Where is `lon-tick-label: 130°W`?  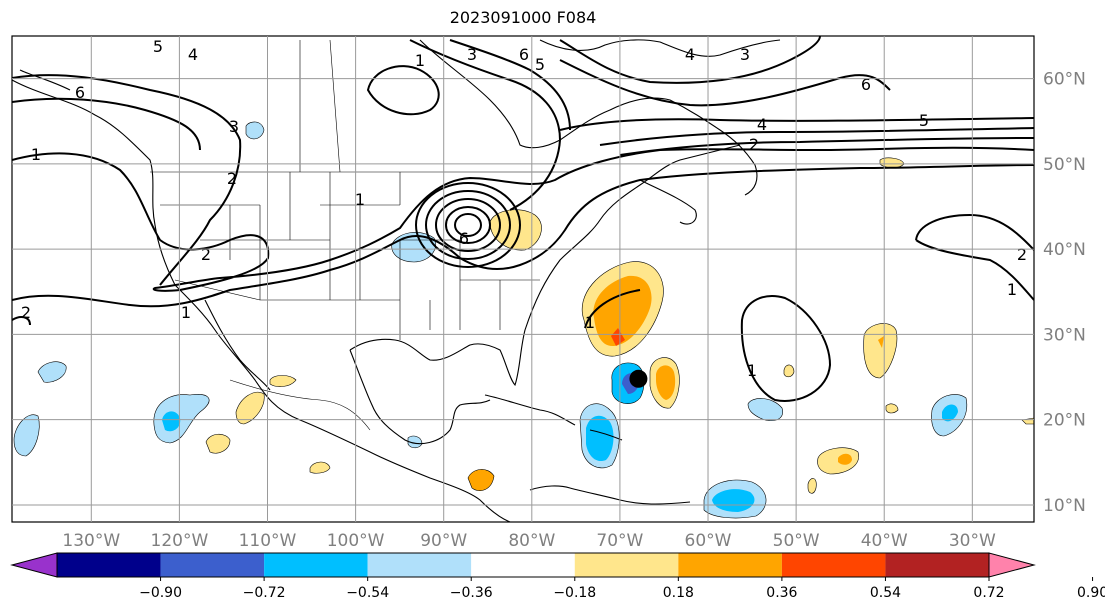
lon-tick-label: 130°W is located at coordinates (91, 541).